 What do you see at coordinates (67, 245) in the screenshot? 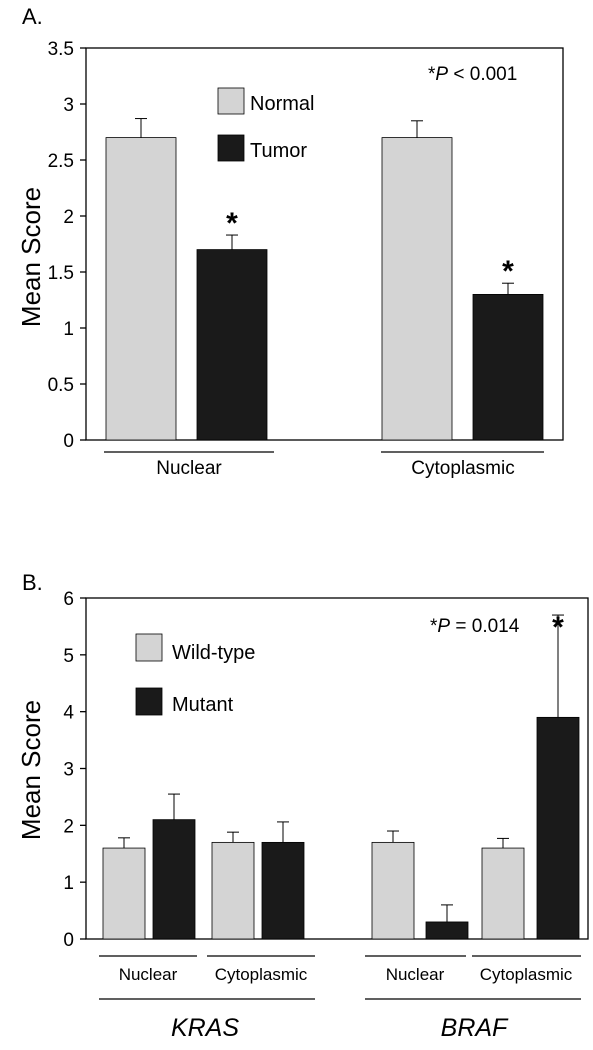
I see `panel-a-y-ticks: 0 0.5 1 1.5 2 2.5 3 3.5` at bounding box center [67, 245].